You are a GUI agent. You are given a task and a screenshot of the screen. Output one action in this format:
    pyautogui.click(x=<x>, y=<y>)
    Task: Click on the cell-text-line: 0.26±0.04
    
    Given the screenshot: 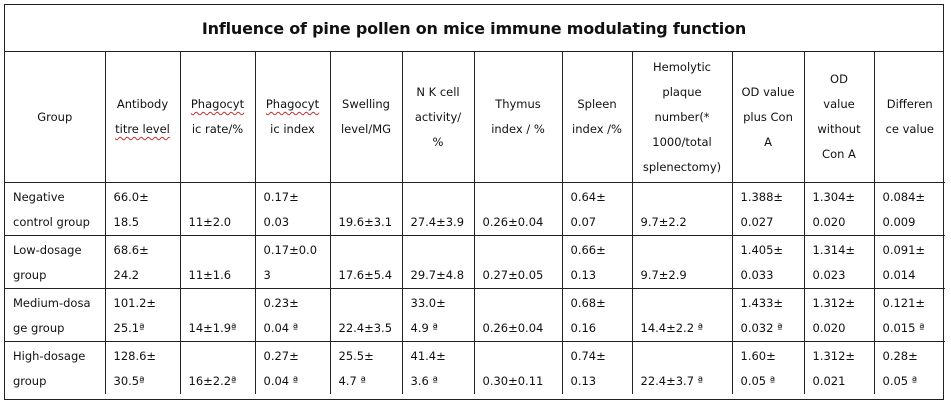 What is the action you would take?
    pyautogui.click(x=513, y=222)
    